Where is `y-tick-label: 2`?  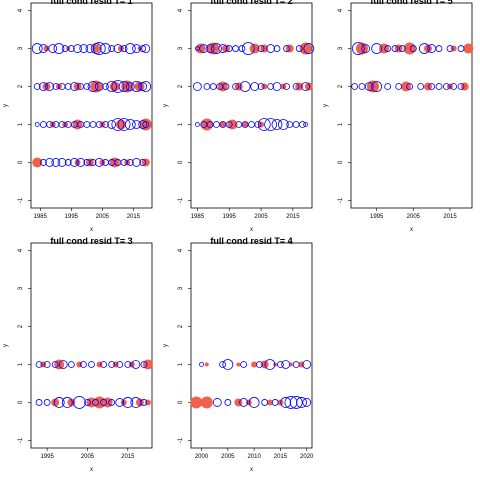
y-tick-label: 2 is located at coordinates (181, 326).